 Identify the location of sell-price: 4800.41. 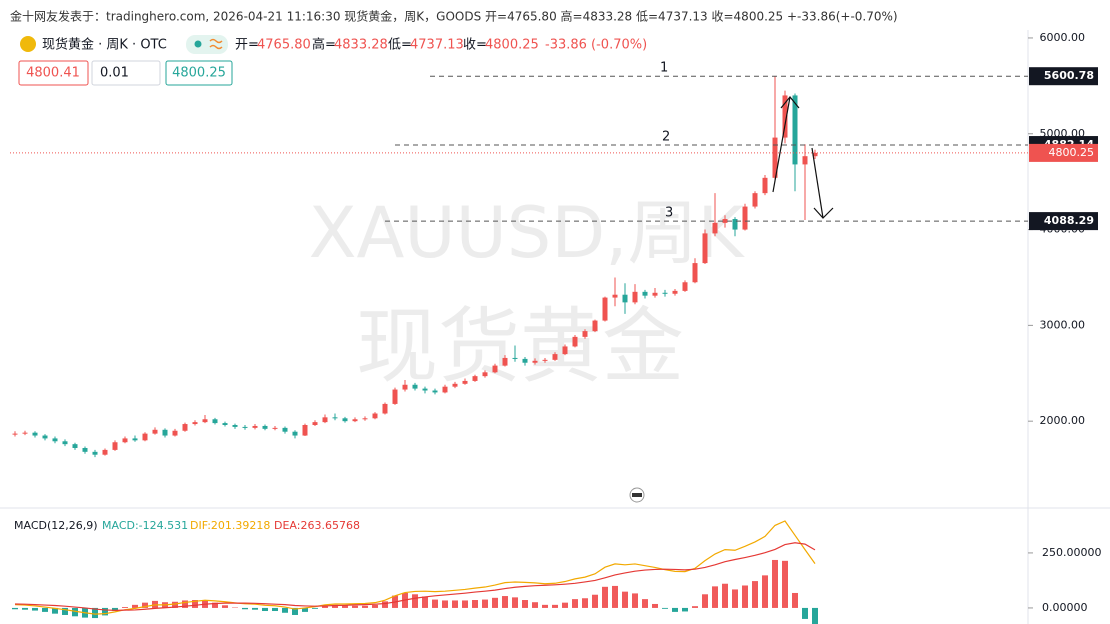
(53, 73).